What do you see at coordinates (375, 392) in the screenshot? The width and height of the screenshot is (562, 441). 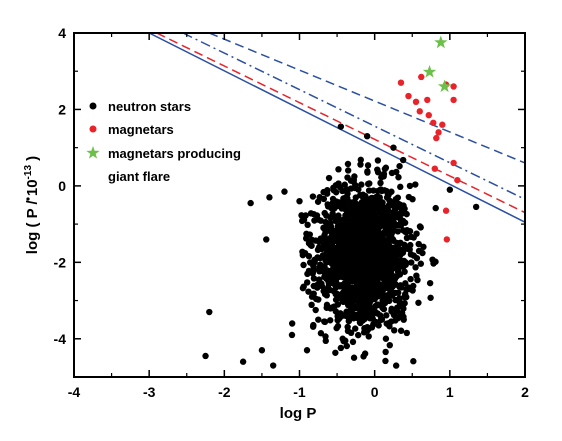 I see `x-tick-label: 0` at bounding box center [375, 392].